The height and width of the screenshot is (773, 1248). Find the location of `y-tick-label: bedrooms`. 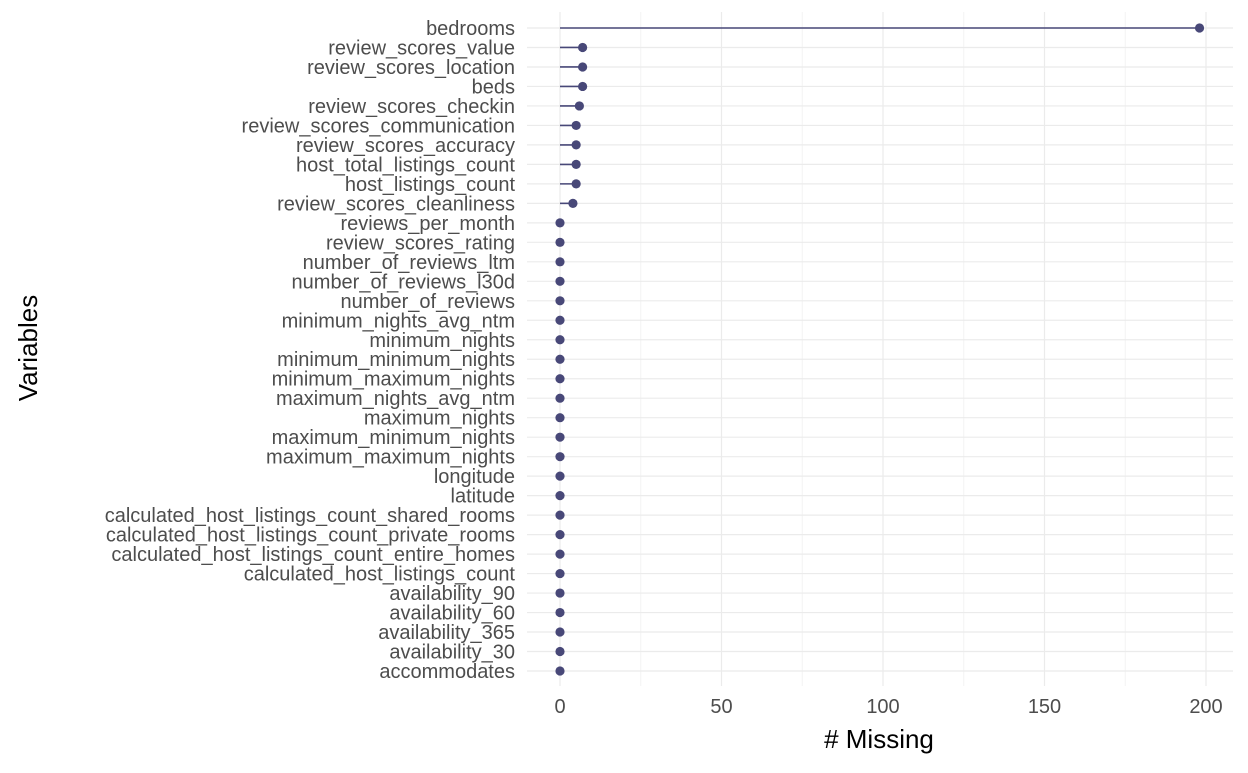

y-tick-label: bedrooms is located at coordinates (470, 29).